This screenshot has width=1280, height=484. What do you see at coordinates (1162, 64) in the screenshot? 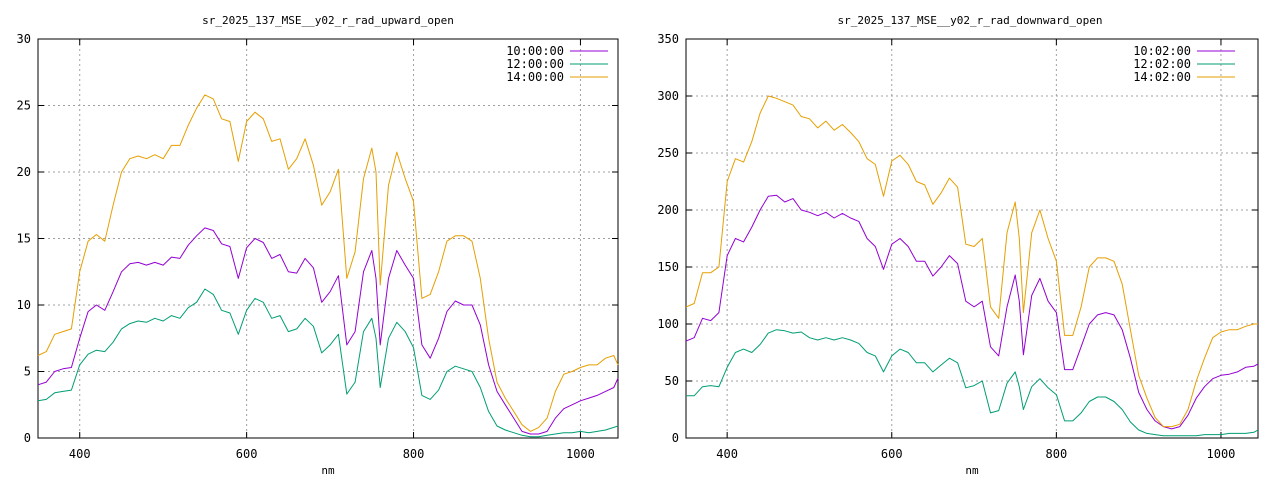
I see `legend-label: 12:02:00` at bounding box center [1162, 64].